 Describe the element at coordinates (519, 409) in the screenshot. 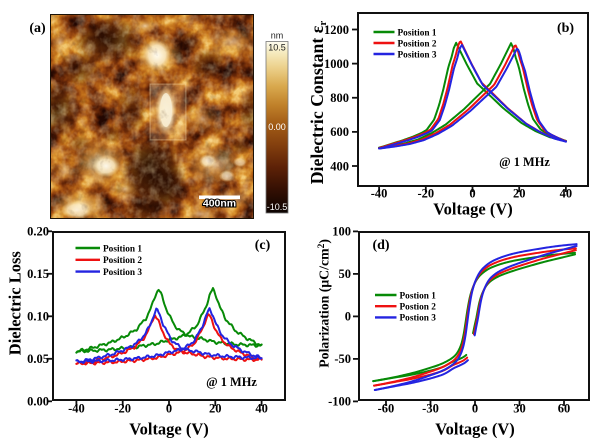

I see `svg-text: 30` at that location.